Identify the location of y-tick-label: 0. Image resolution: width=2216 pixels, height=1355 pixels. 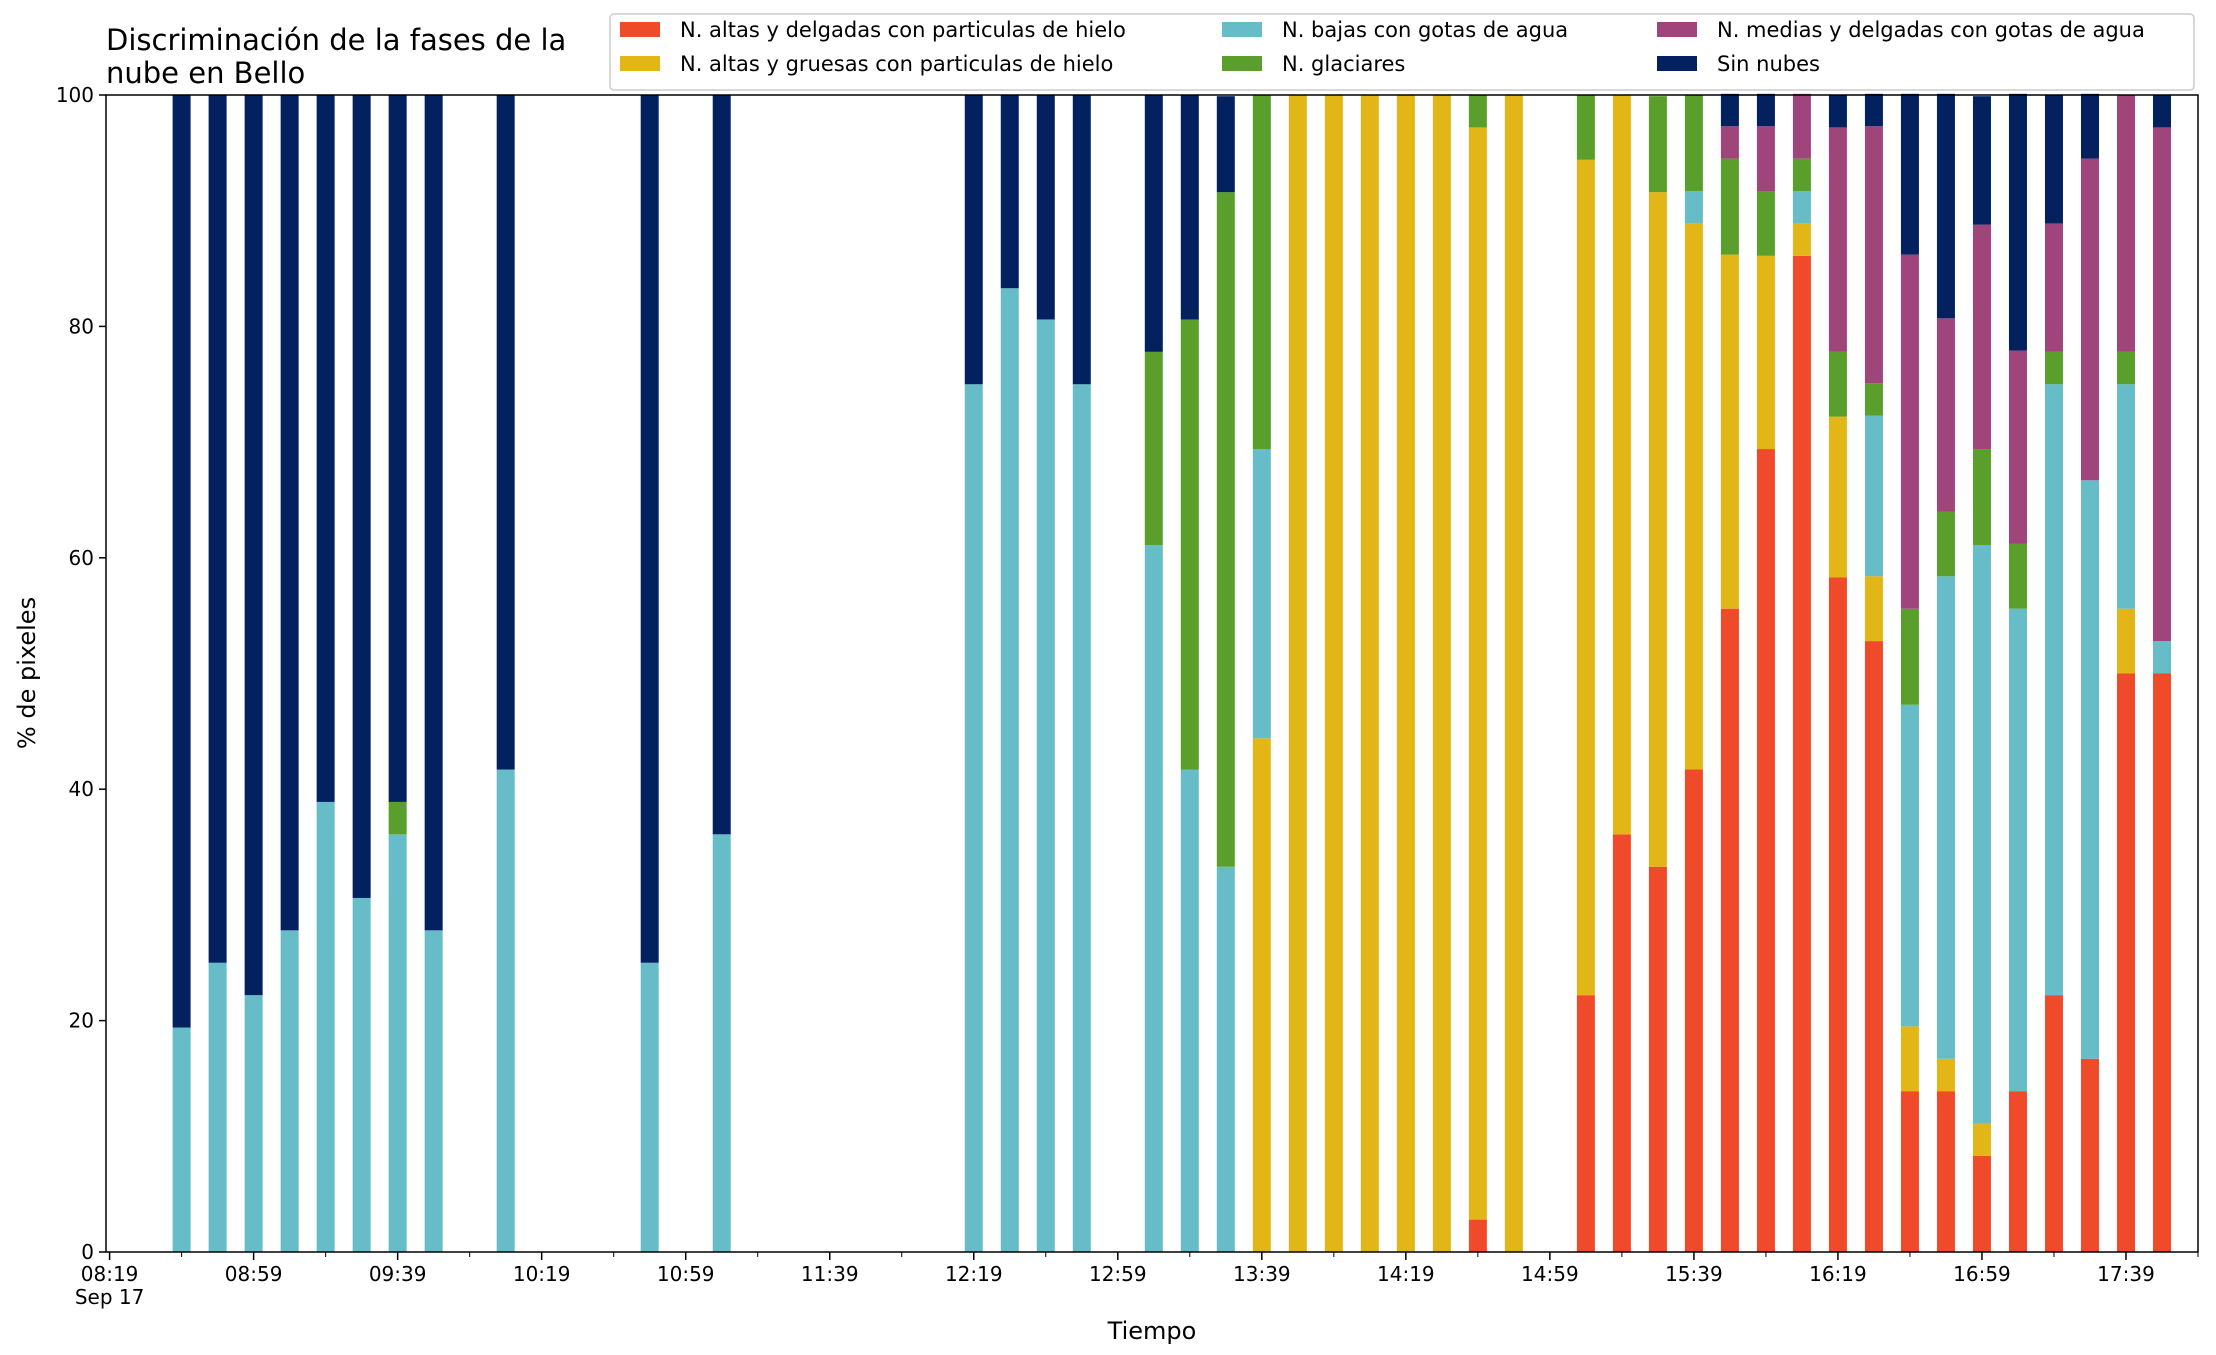
(87, 1252).